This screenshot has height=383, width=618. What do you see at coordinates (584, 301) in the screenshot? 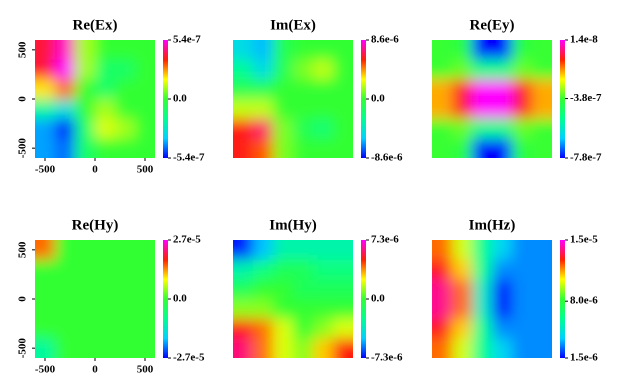
I see `colorbar-tick-label: 8.0e-6` at bounding box center [584, 301].